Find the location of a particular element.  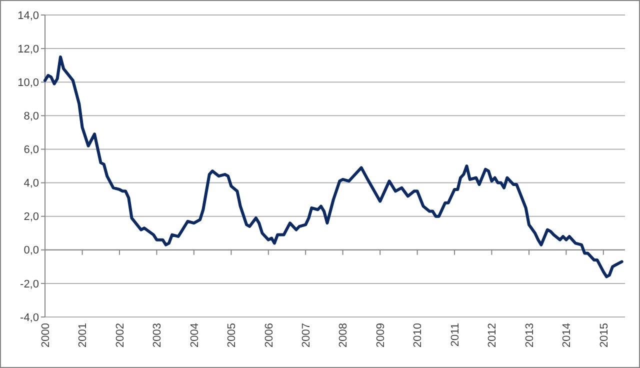

y-tick-label: 10,0 is located at coordinates (28, 82).